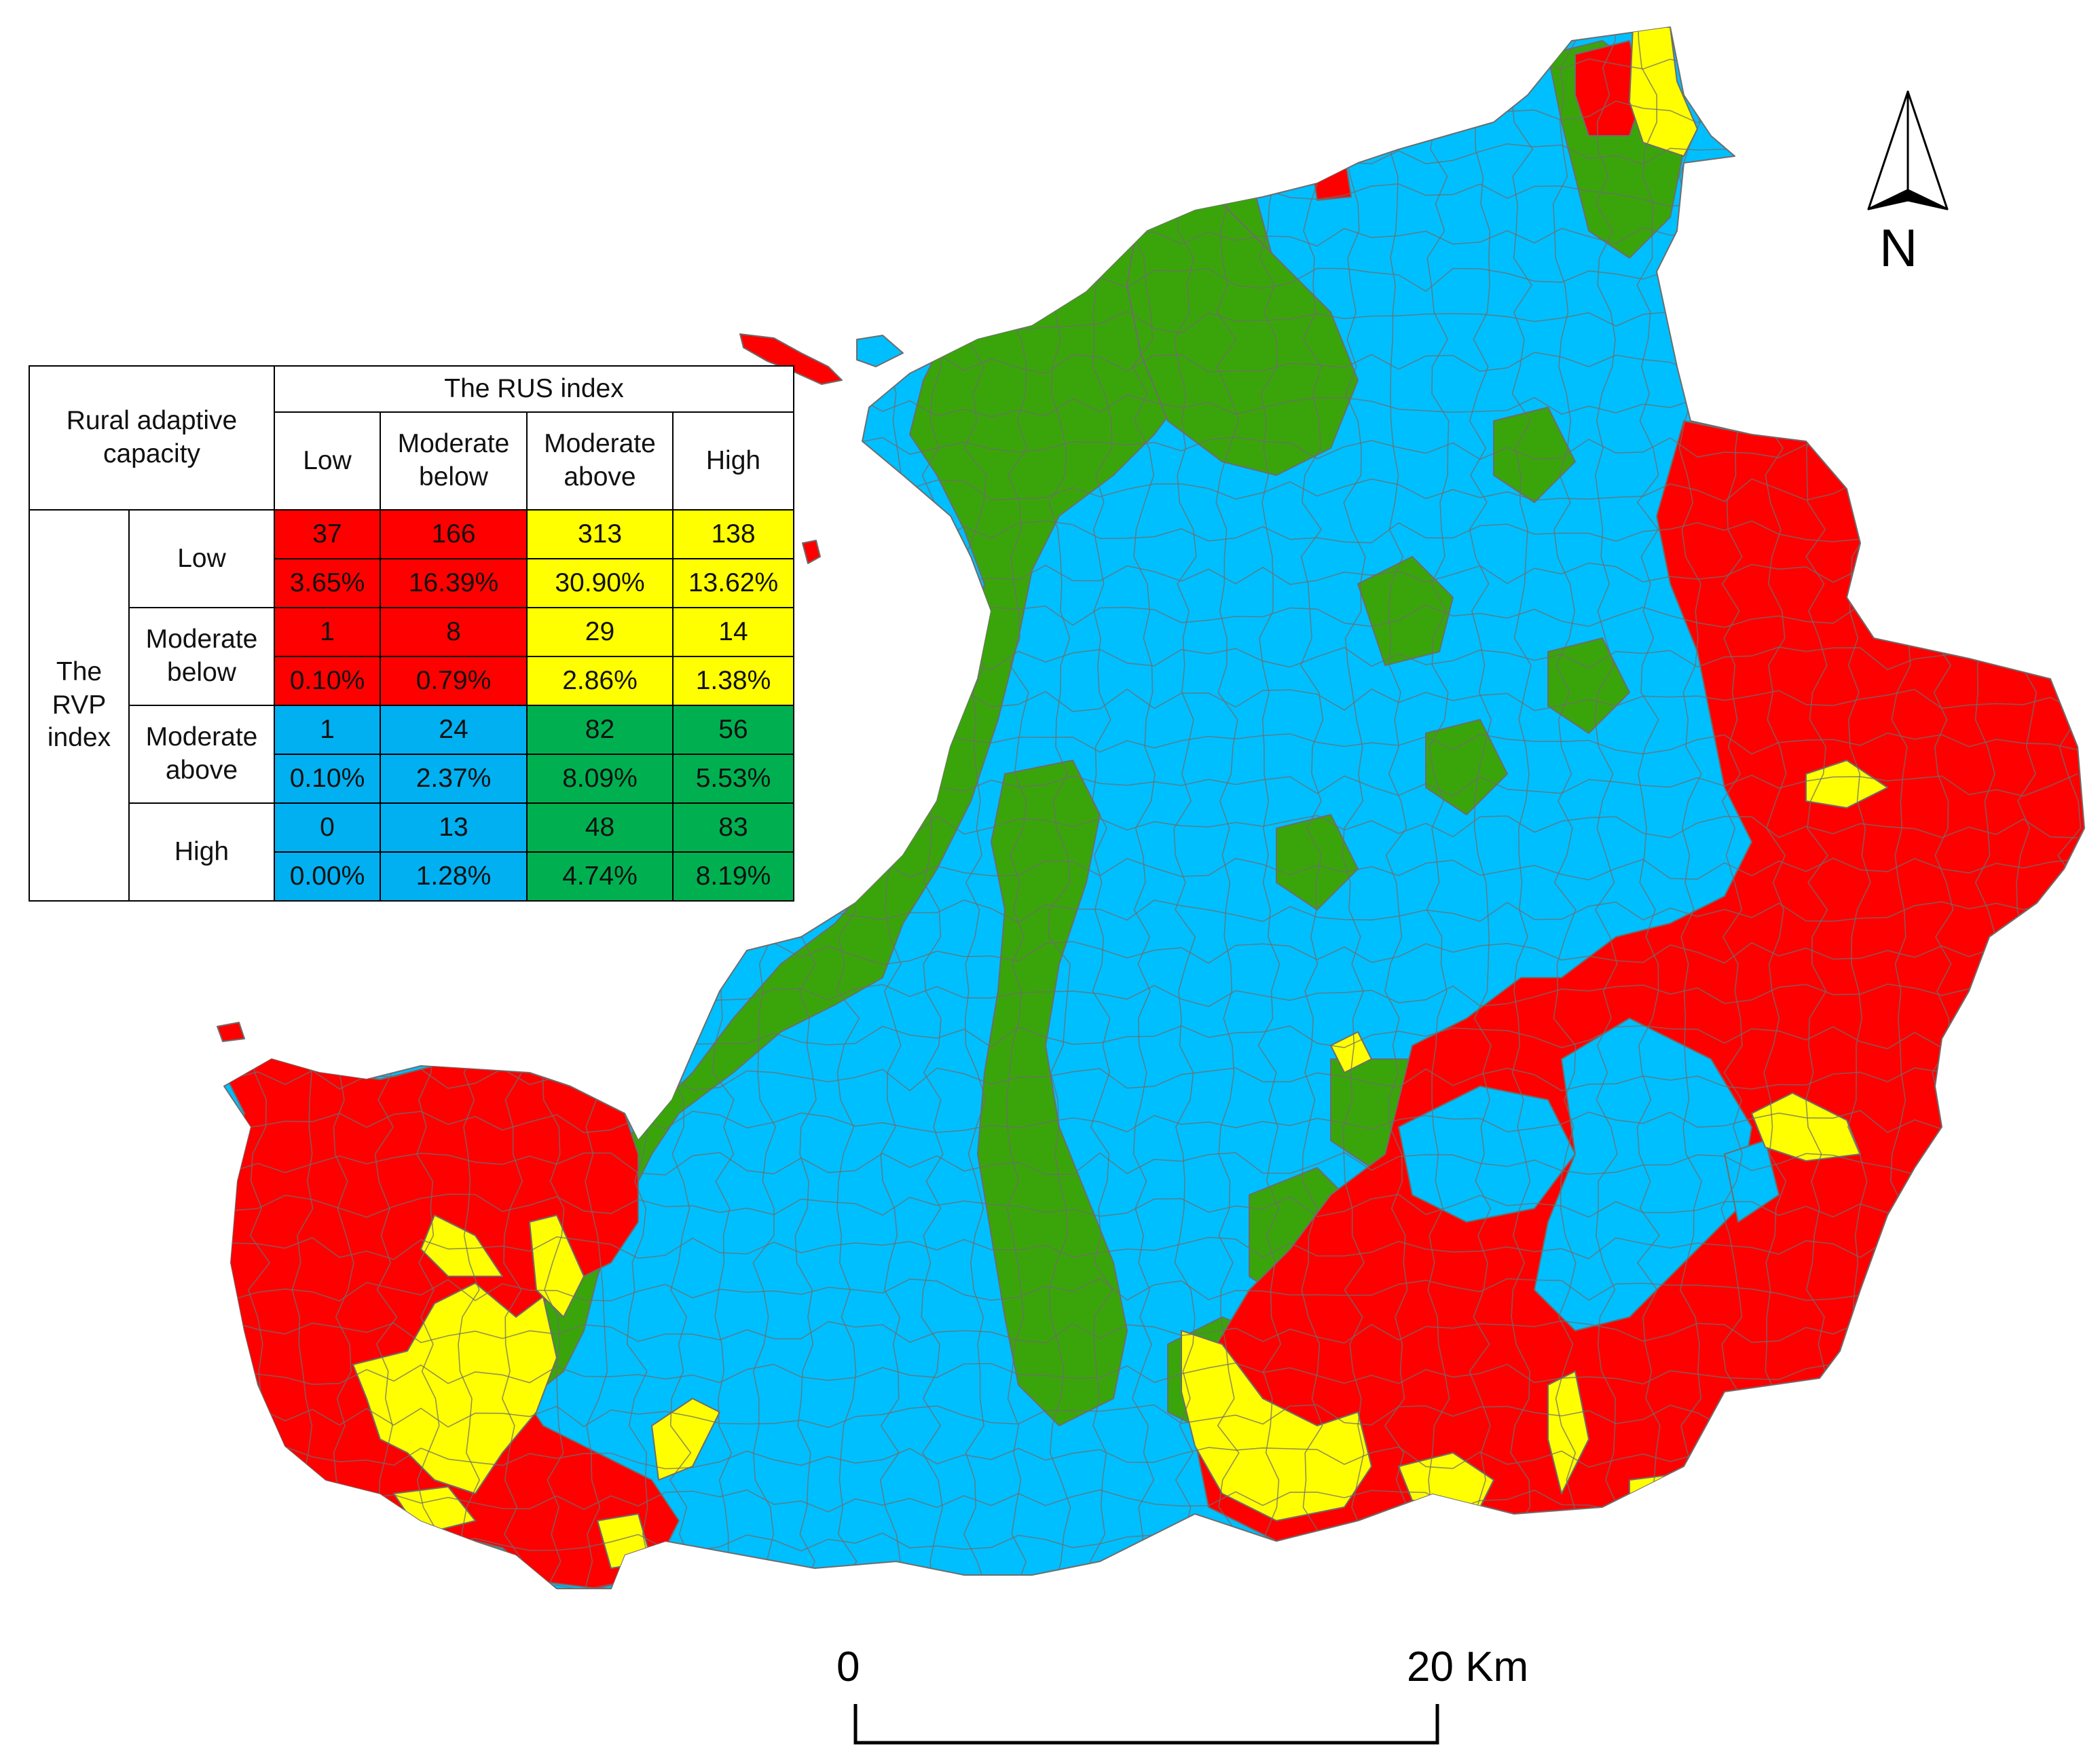 Image resolution: width=2100 pixels, height=1759 pixels. Describe the element at coordinates (327, 583) in the screenshot. I see `legend-percent-cell: 3.65%` at that location.